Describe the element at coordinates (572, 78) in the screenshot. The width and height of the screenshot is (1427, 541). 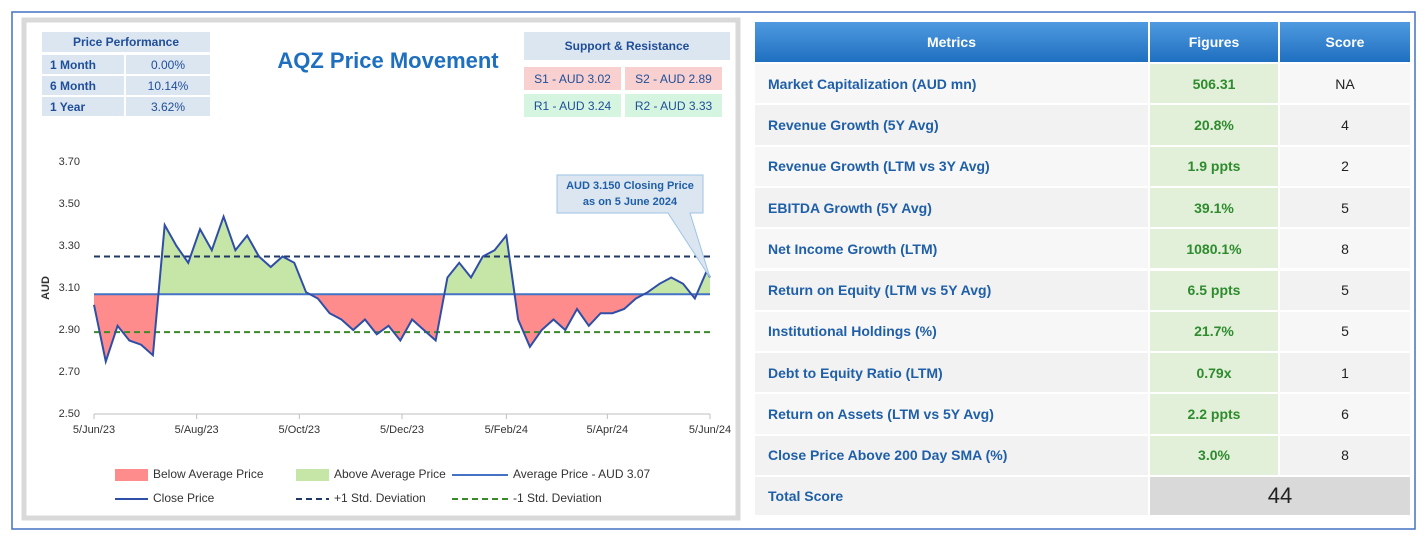
I see `sr-level: S1 - AUD 3.02` at that location.